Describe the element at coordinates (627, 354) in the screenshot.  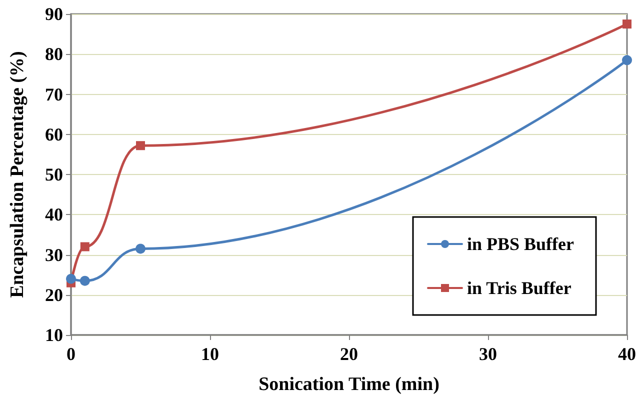
I see `x-tick-label: 40` at that location.